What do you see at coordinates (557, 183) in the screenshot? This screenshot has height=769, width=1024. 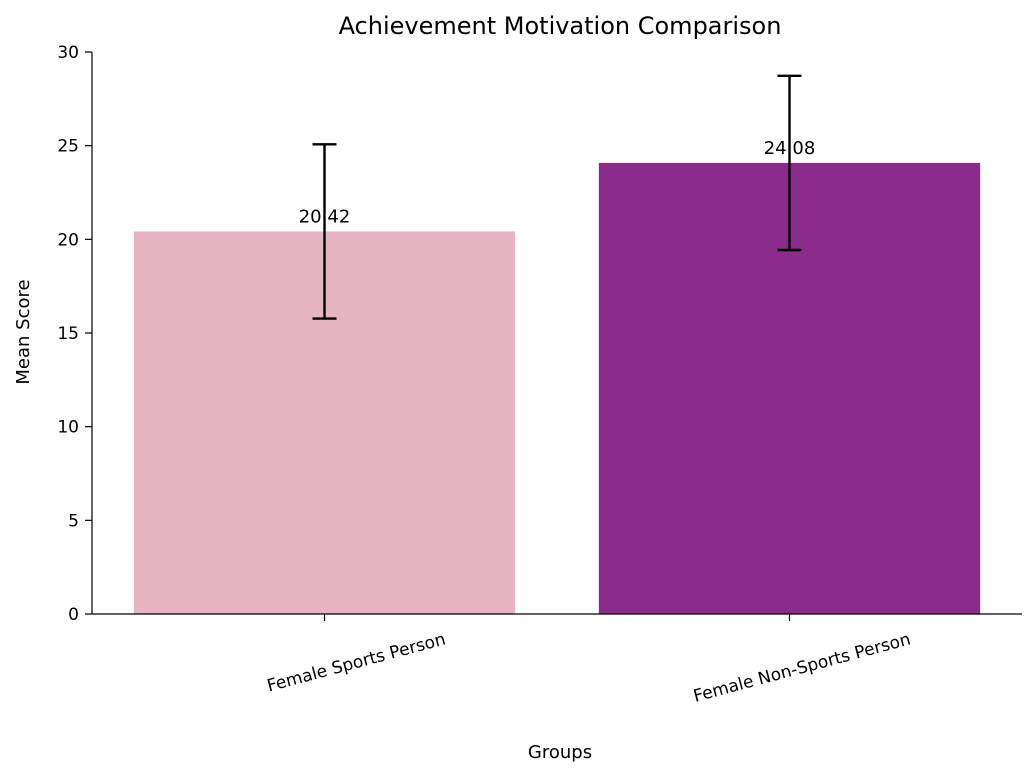 I see `value-labels-layer: 20.42 24.08` at bounding box center [557, 183].